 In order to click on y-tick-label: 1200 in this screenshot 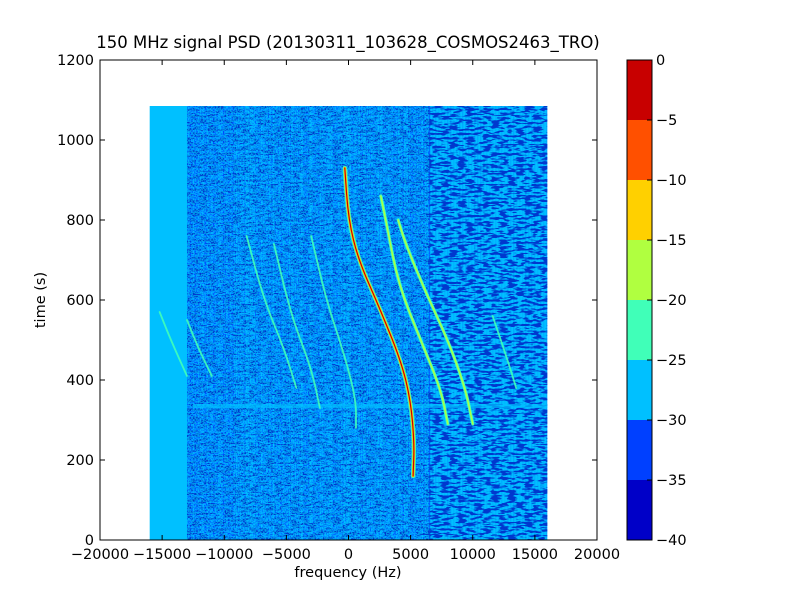, I will do `click(75, 61)`.